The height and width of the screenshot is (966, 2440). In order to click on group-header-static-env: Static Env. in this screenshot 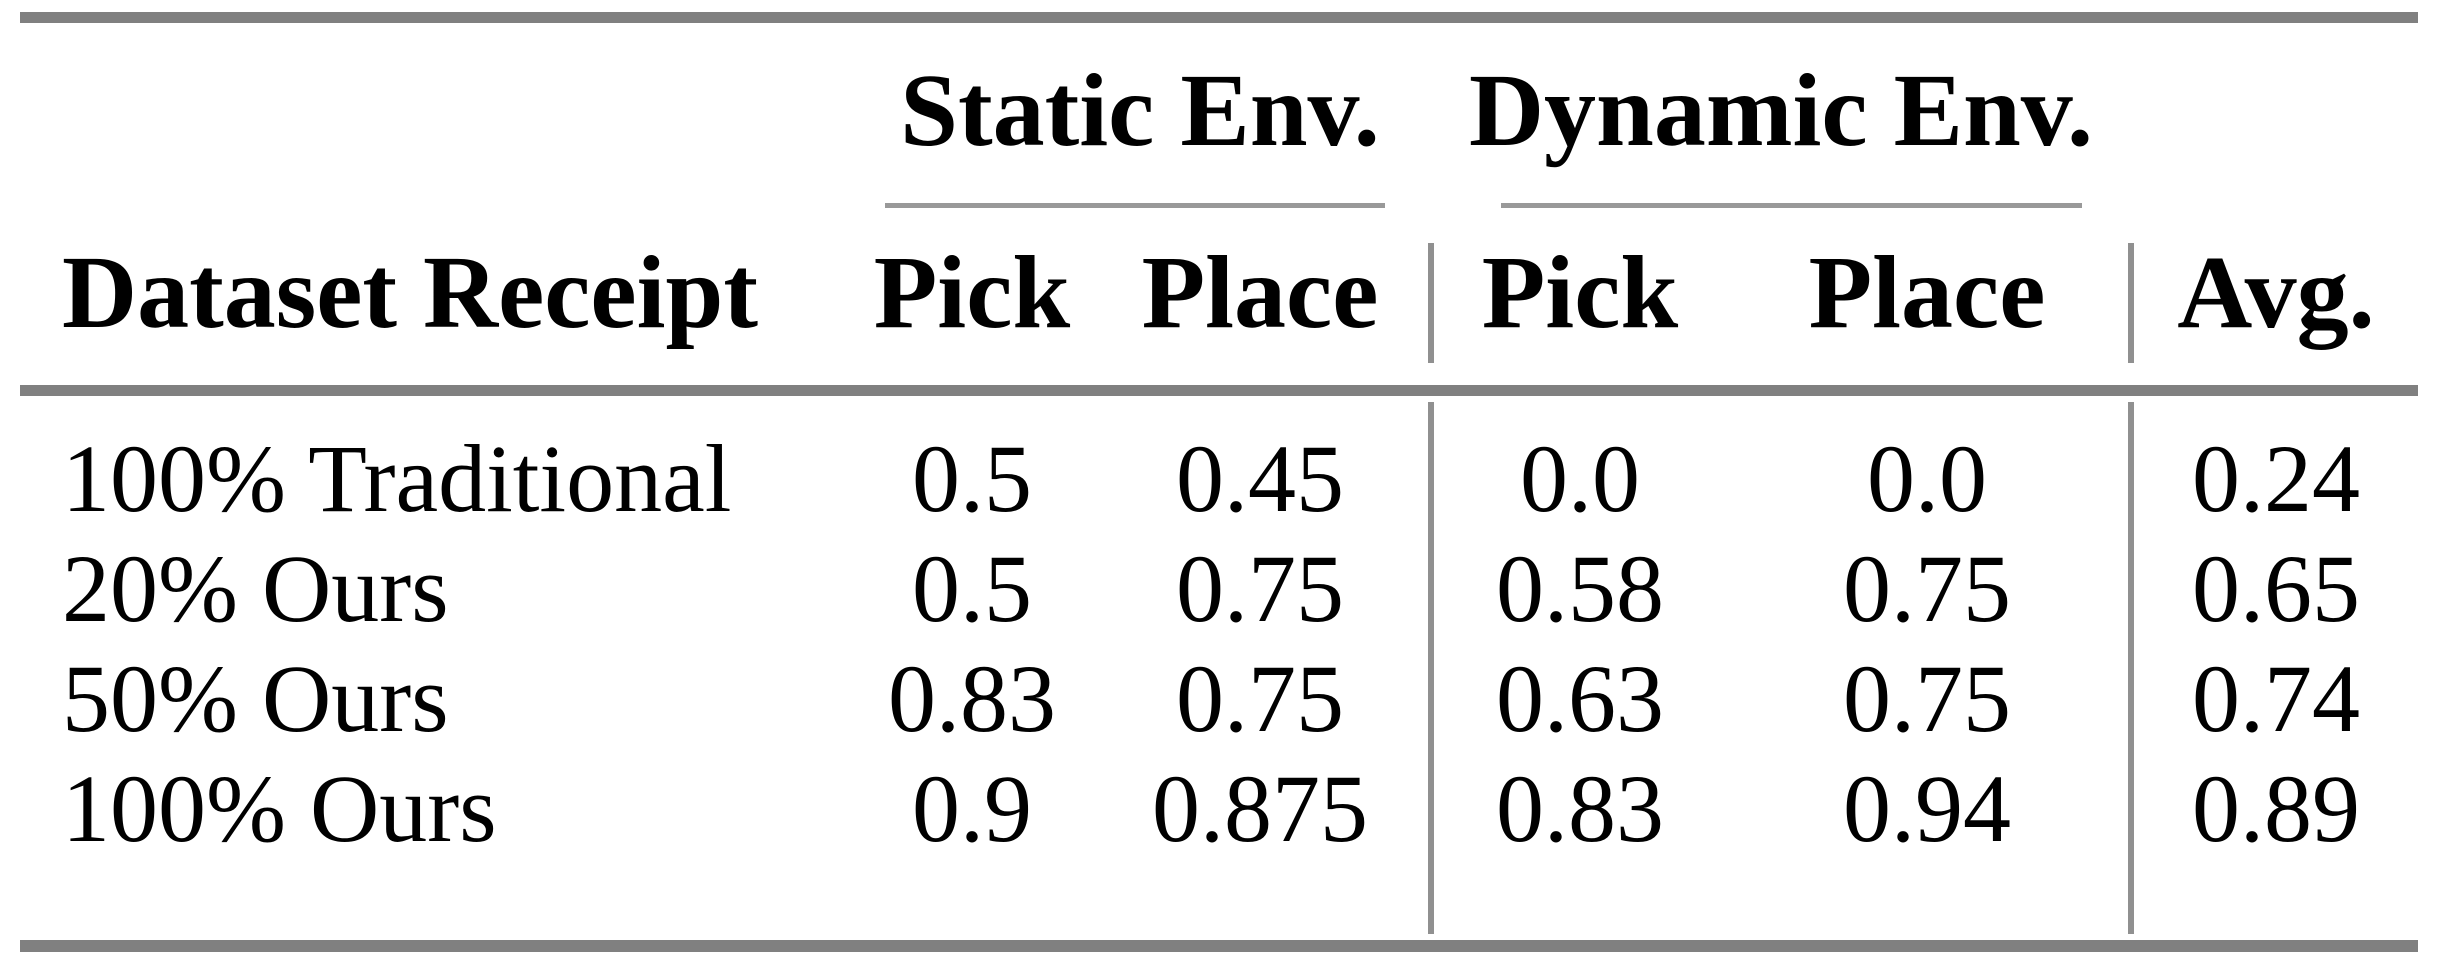, I will do `click(1140, 110)`.